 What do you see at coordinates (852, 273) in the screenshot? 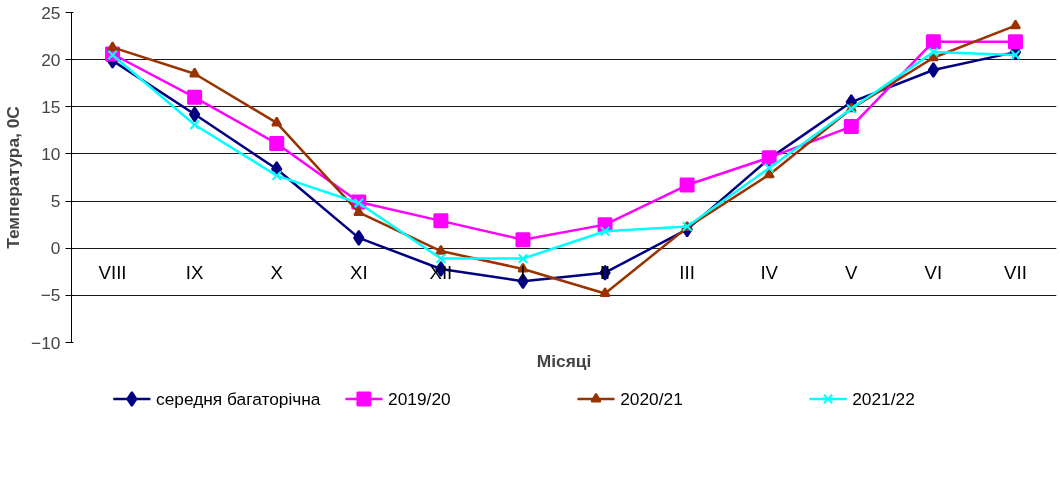
I see `x-tick-label: V` at bounding box center [852, 273].